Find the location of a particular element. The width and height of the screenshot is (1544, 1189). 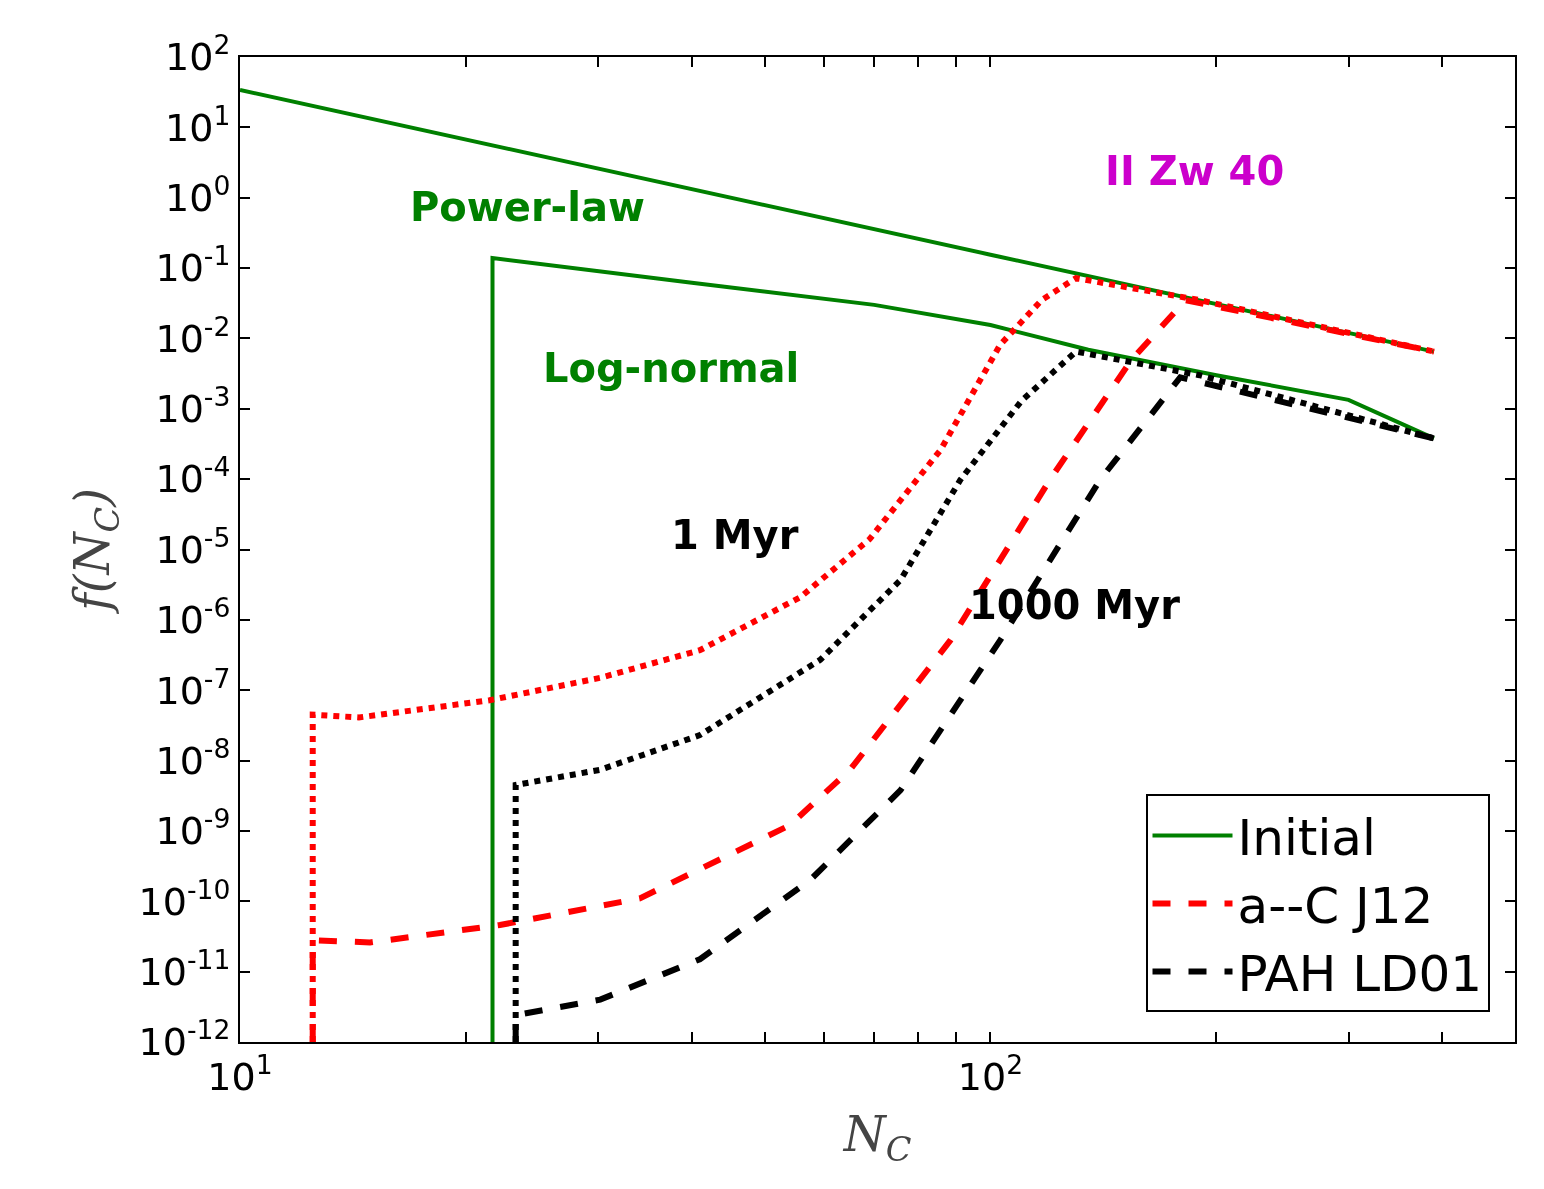

y-tick-label: 10$^{2}$ is located at coordinates (198, 54).